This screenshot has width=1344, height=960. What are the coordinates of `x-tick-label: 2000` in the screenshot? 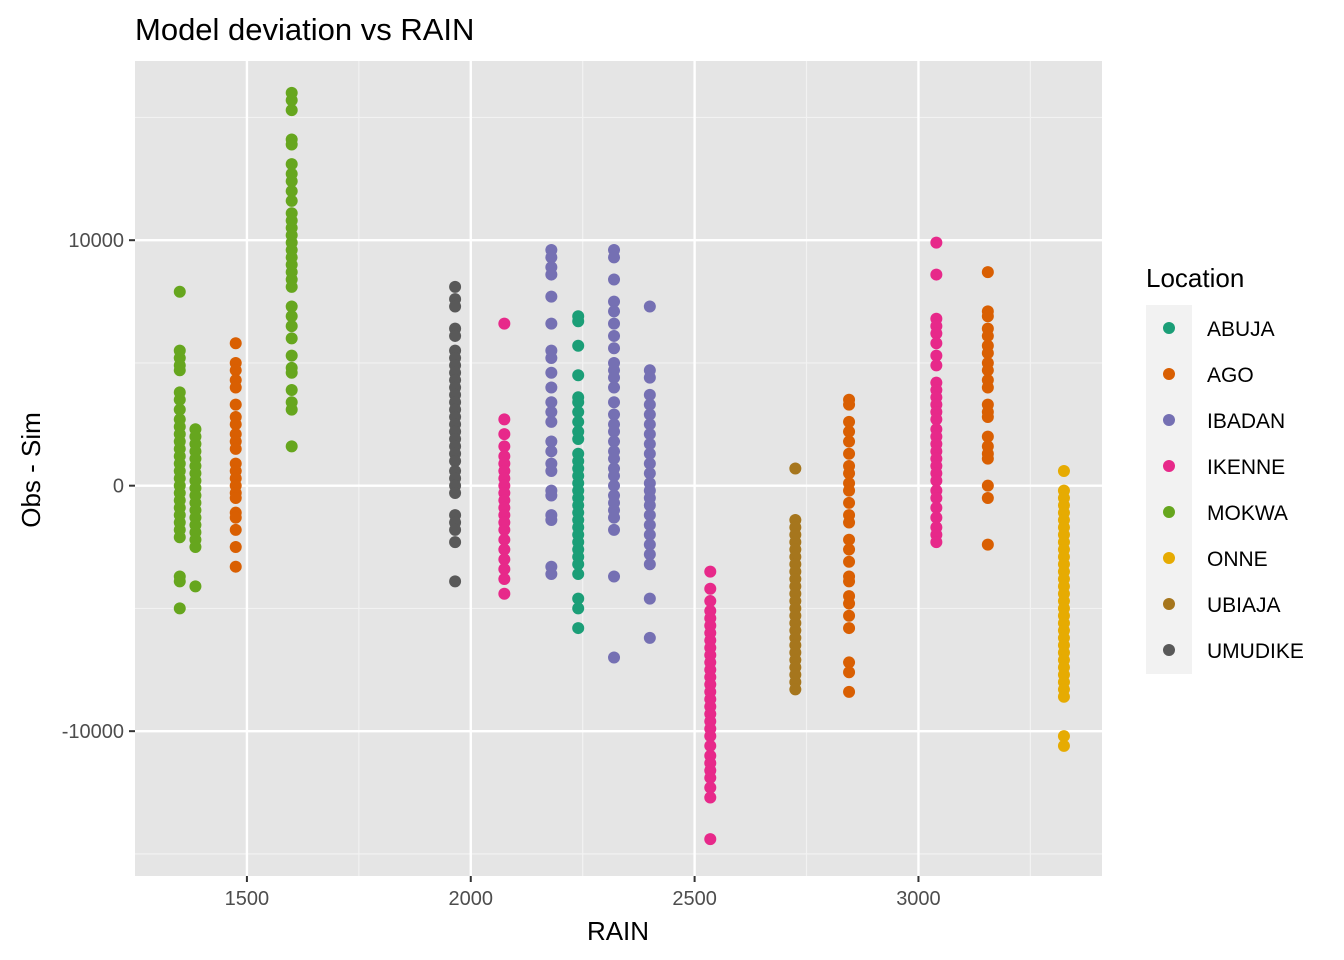 It's located at (471, 899).